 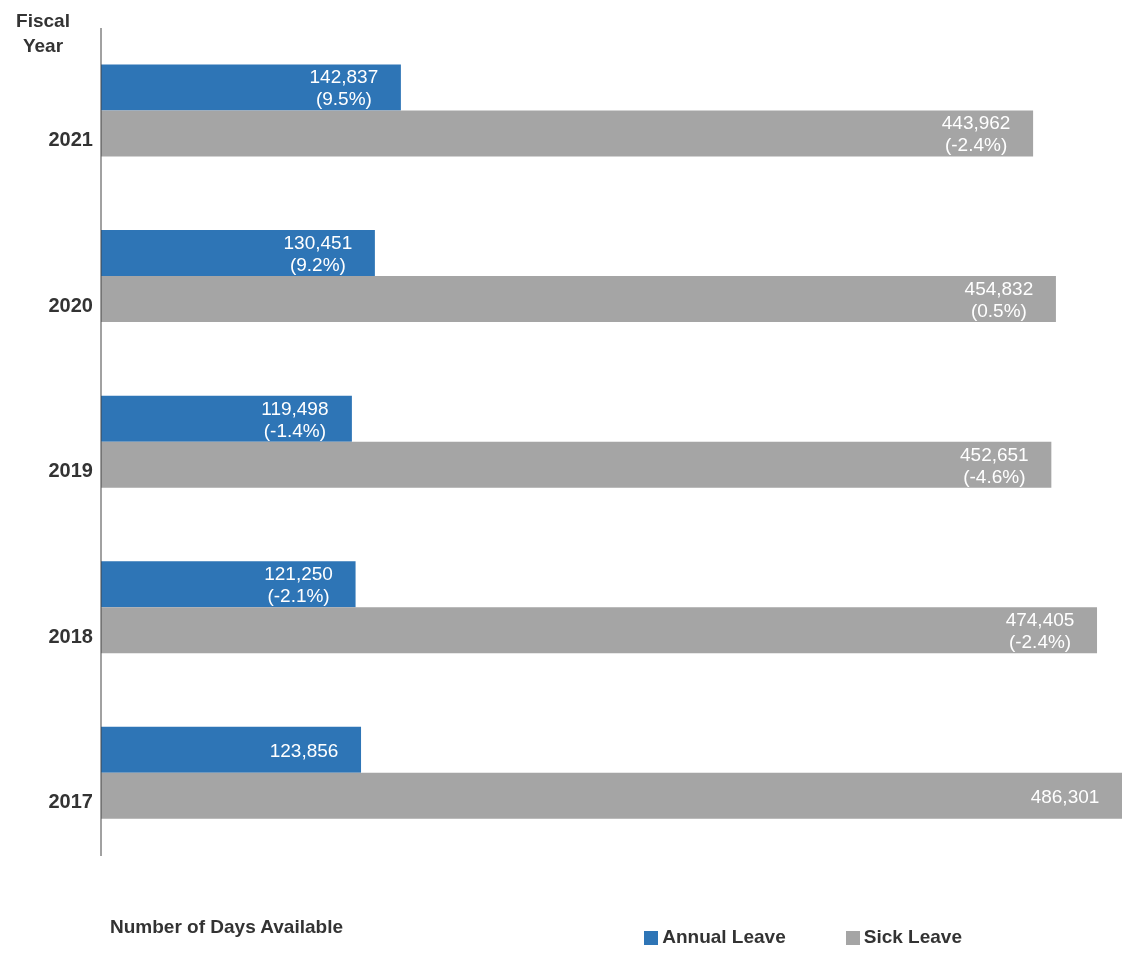 I want to click on data-label: 474,405 (-2.4%), so click(x=1040, y=630).